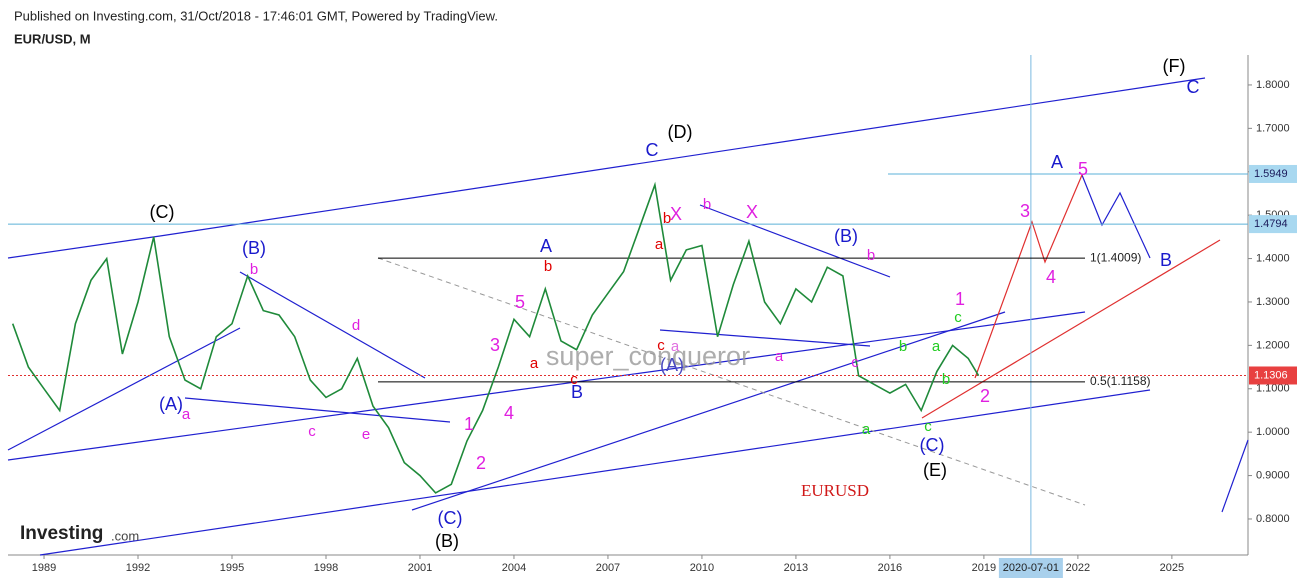  What do you see at coordinates (1273, 432) in the screenshot?
I see `y-tick-label: 1.0000` at bounding box center [1273, 432].